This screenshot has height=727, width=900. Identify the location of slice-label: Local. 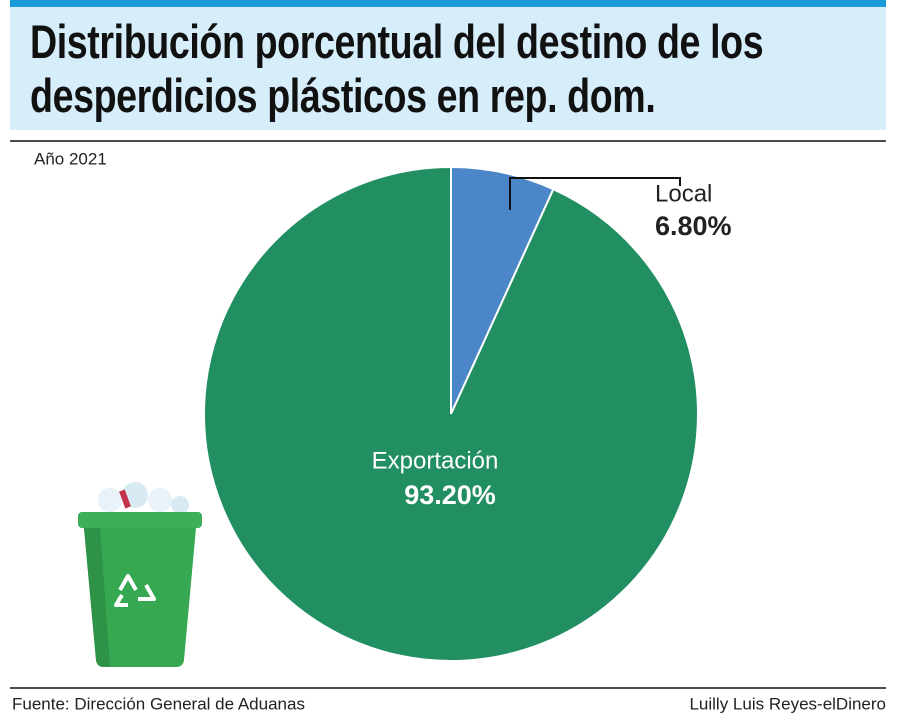
(683, 193).